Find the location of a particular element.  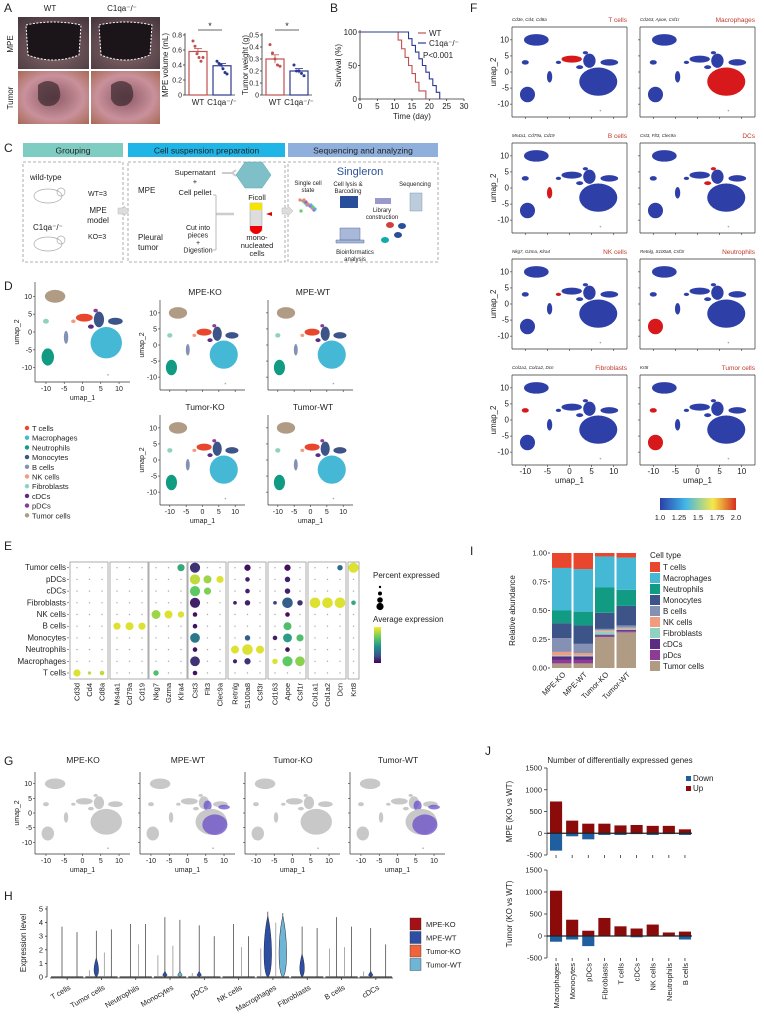

y-axis-label: umap_2 is located at coordinates (493, 71).